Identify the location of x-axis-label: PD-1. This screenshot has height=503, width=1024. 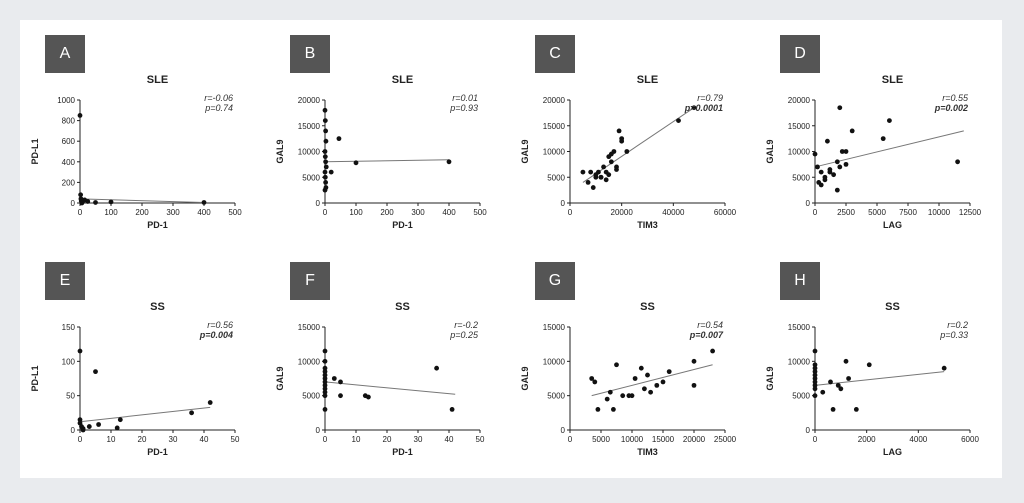
(402, 225).